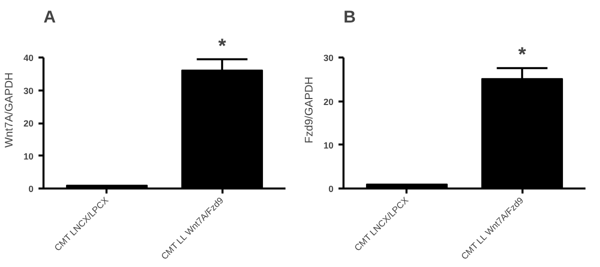 The width and height of the screenshot is (600, 267). What do you see at coordinates (28, 58) in the screenshot?
I see `y-tick-label: 40` at bounding box center [28, 58].